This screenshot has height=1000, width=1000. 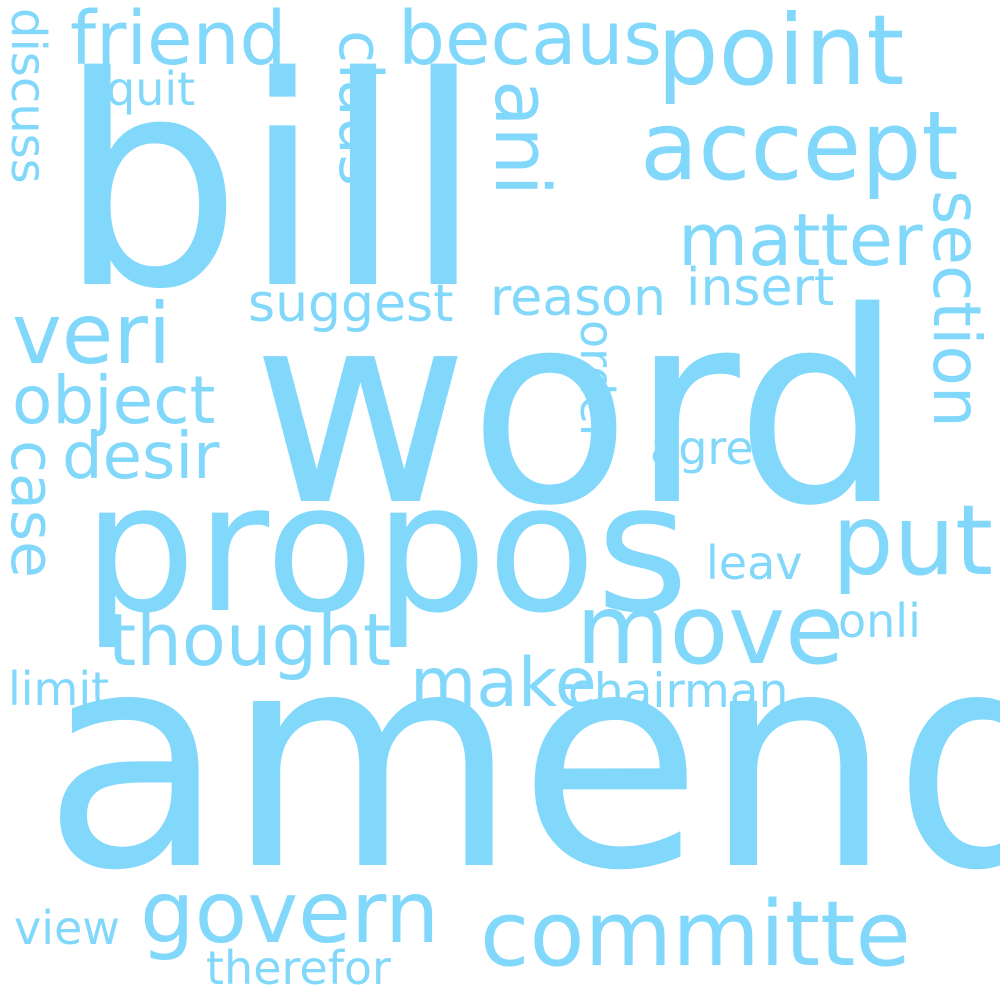 I want to click on word-agre: agre, so click(x=702, y=448).